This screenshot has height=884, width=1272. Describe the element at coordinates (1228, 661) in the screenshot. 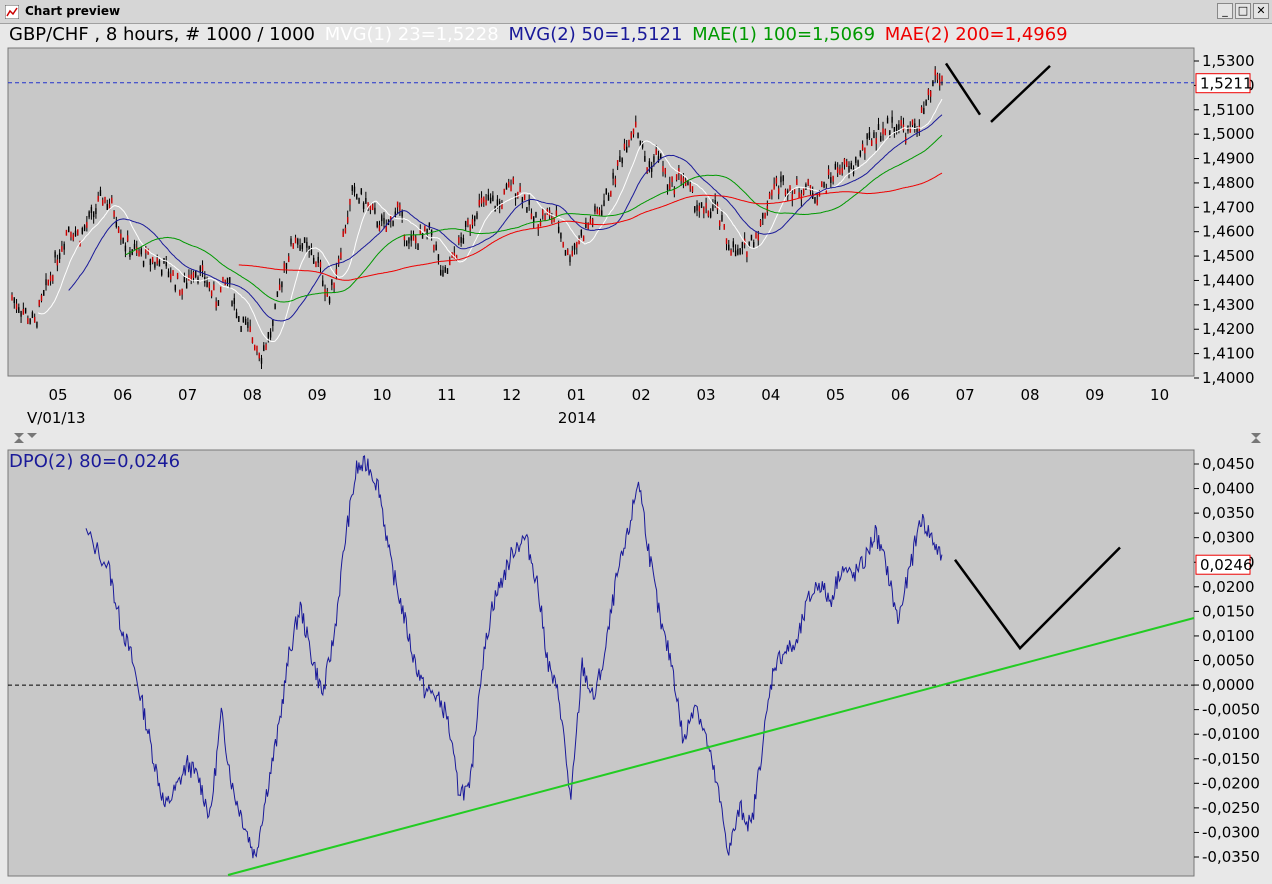

I see `dpo-ytick-label: 0,0050` at that location.